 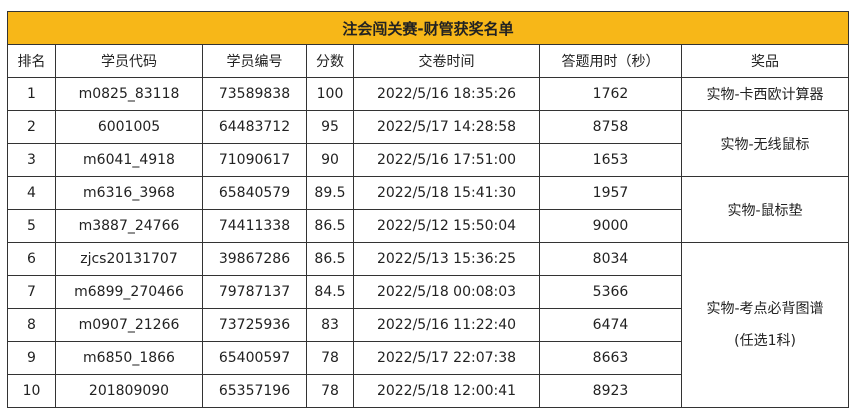 I want to click on prize-label: 实物-考点必背图谱, so click(x=765, y=309).